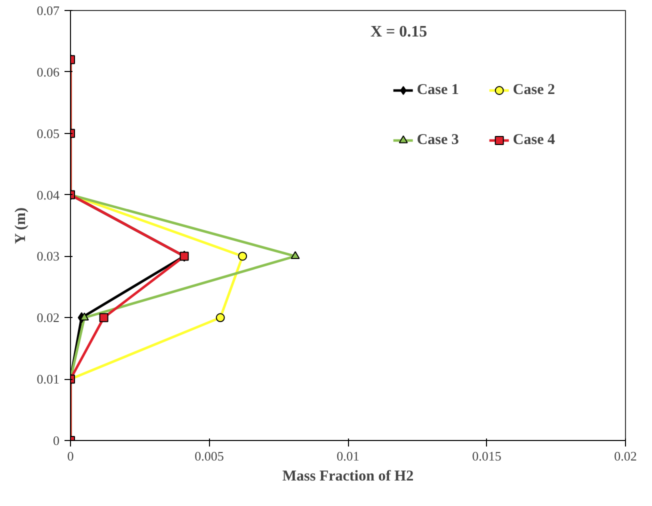 Image resolution: width=652 pixels, height=506 pixels. What do you see at coordinates (48, 10) in the screenshot?
I see `y-tick-label: 0.07` at bounding box center [48, 10].